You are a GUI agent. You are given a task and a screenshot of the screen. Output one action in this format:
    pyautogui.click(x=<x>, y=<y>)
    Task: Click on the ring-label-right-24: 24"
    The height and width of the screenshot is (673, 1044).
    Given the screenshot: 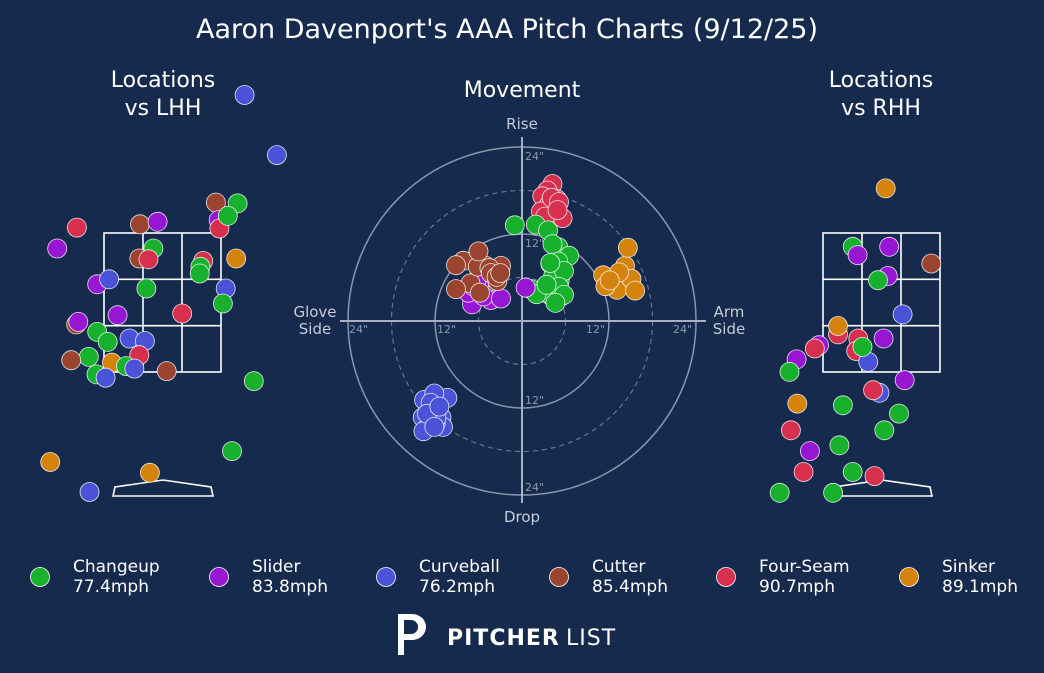 What is the action you would take?
    pyautogui.click(x=682, y=329)
    